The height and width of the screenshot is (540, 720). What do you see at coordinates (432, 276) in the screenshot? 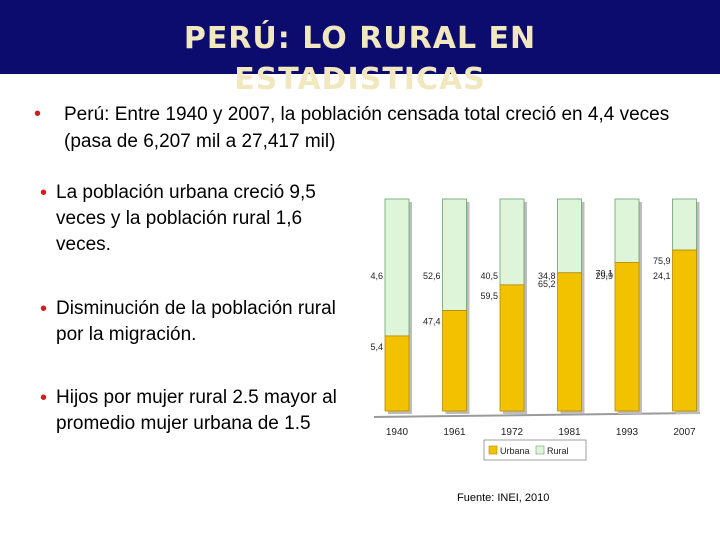
I see `label-rural-1961: 52,6` at bounding box center [432, 276].